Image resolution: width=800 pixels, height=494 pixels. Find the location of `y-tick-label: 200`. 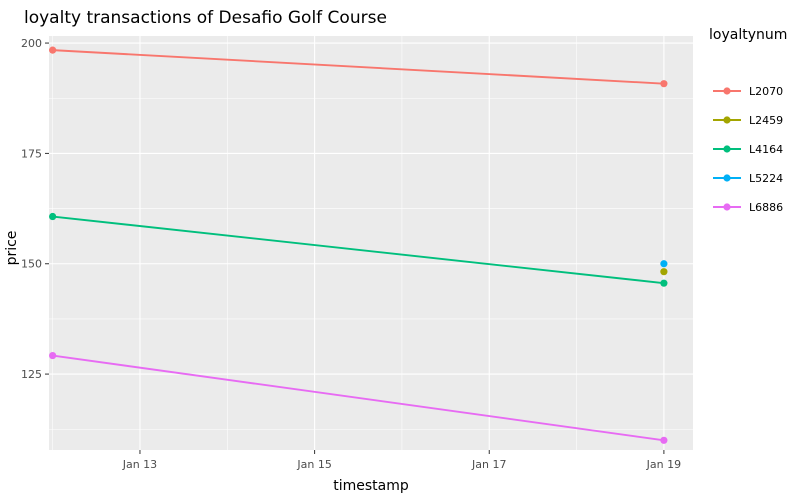

y-tick-label: 200 is located at coordinates (31, 43).